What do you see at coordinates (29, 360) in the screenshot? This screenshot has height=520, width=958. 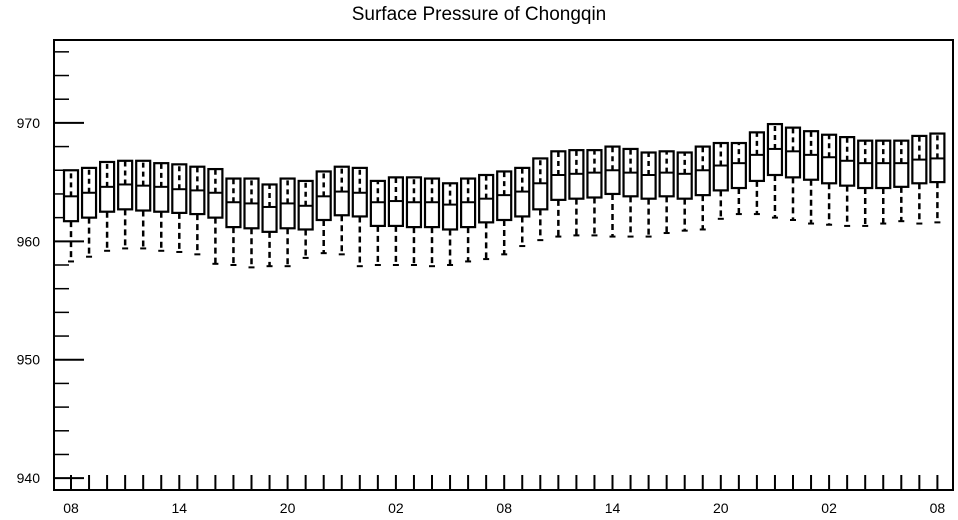 I see `y-tick-label: 950` at bounding box center [29, 360].